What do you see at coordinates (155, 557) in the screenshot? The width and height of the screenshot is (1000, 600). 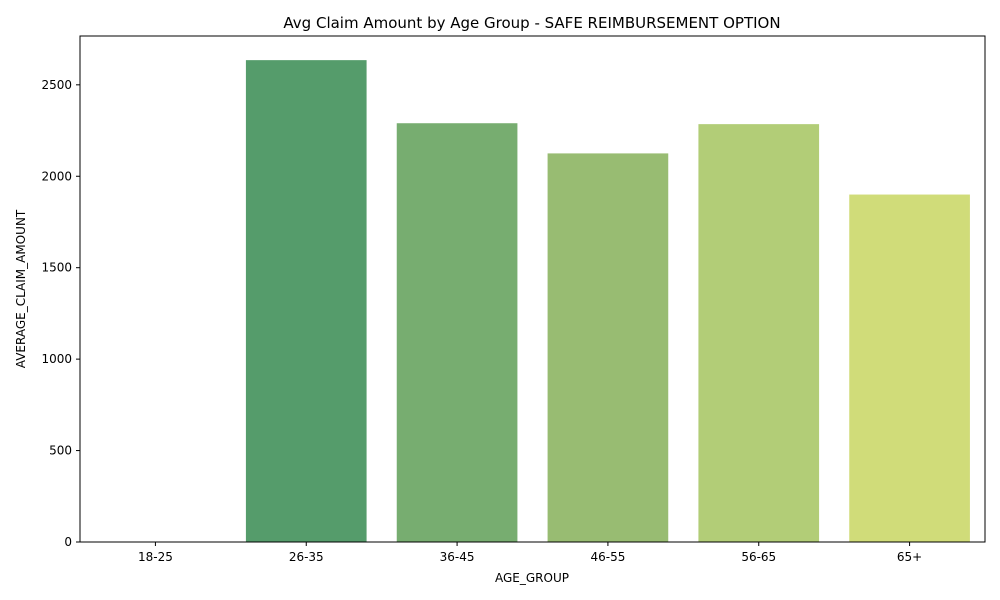 I see `x-tick-label: 18-25` at bounding box center [155, 557].